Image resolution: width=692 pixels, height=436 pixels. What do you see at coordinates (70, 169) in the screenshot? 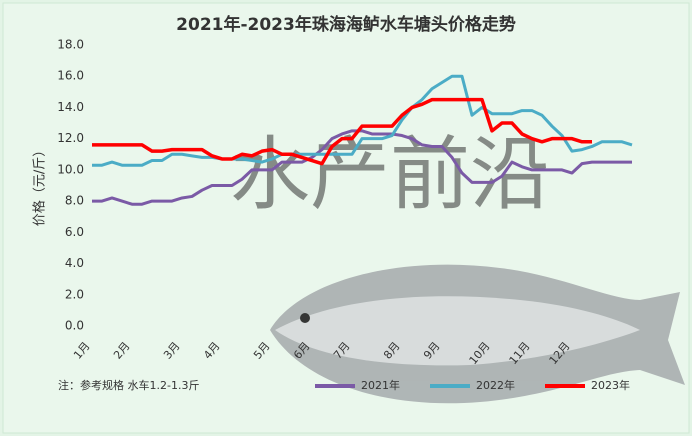
I see `y-tick-label: 10.0` at bounding box center [70, 169].